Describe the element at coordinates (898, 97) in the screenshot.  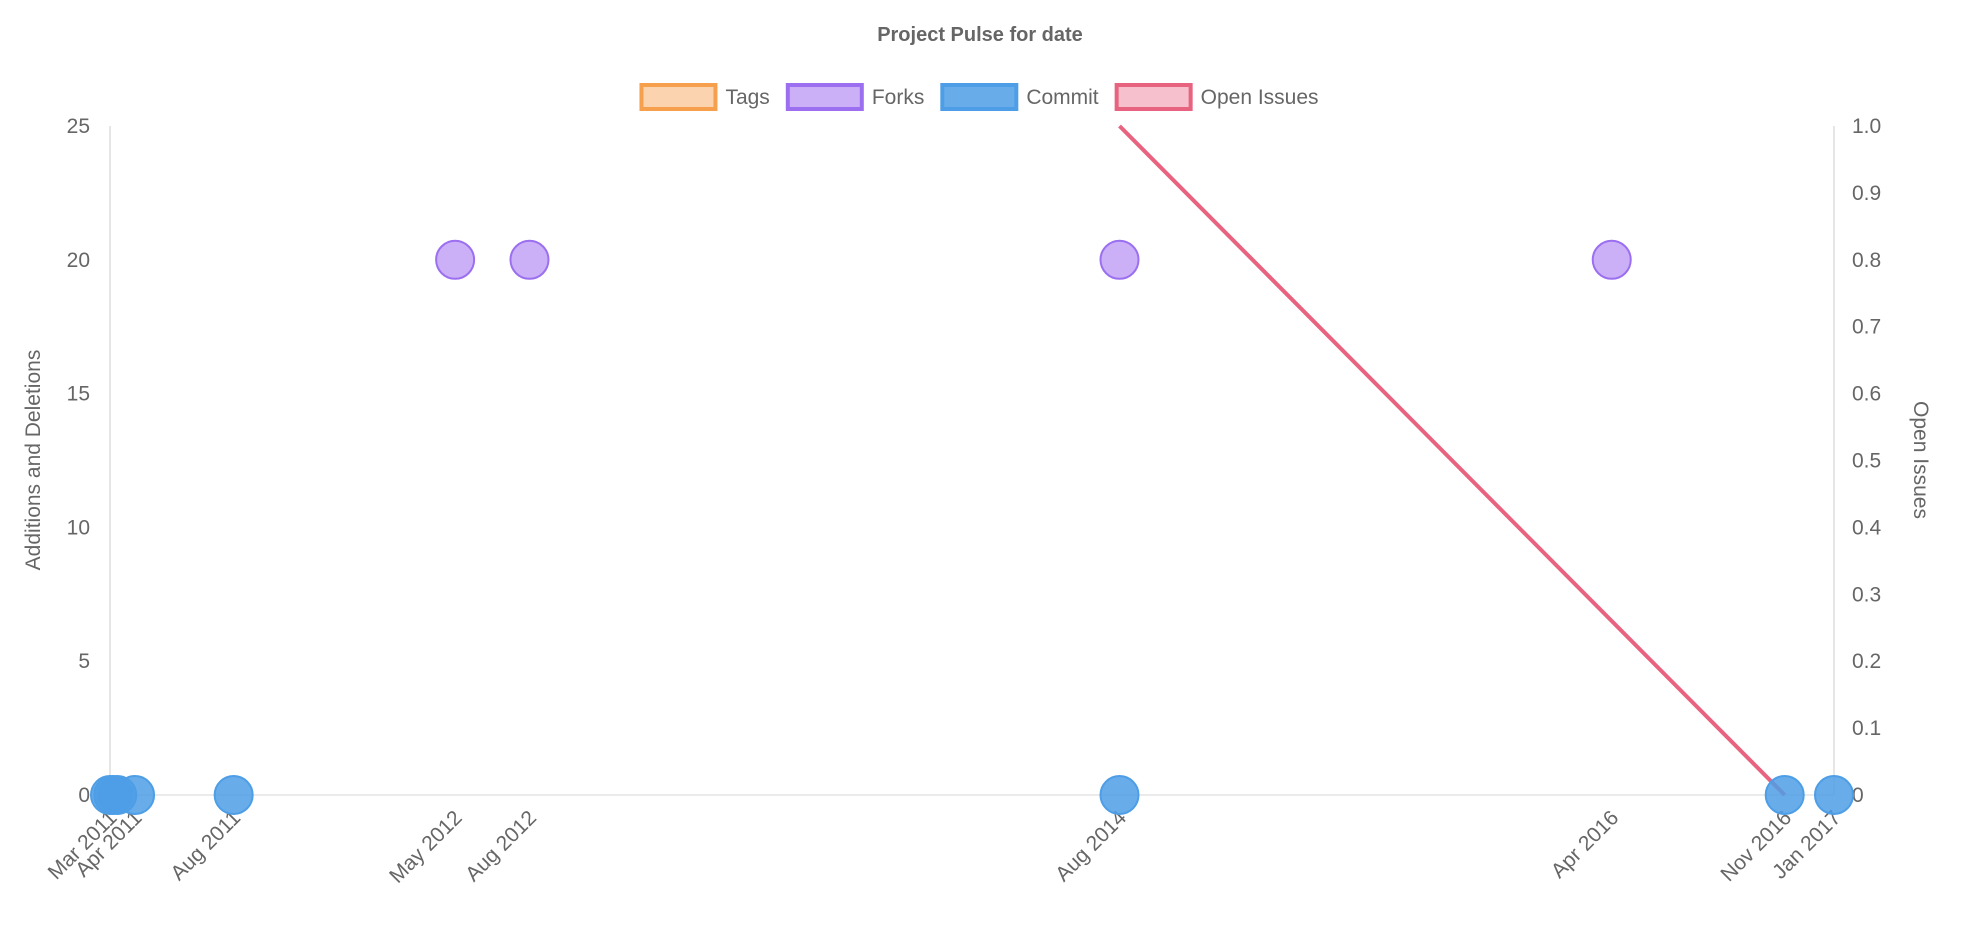
I see `legend-label: Forks` at that location.